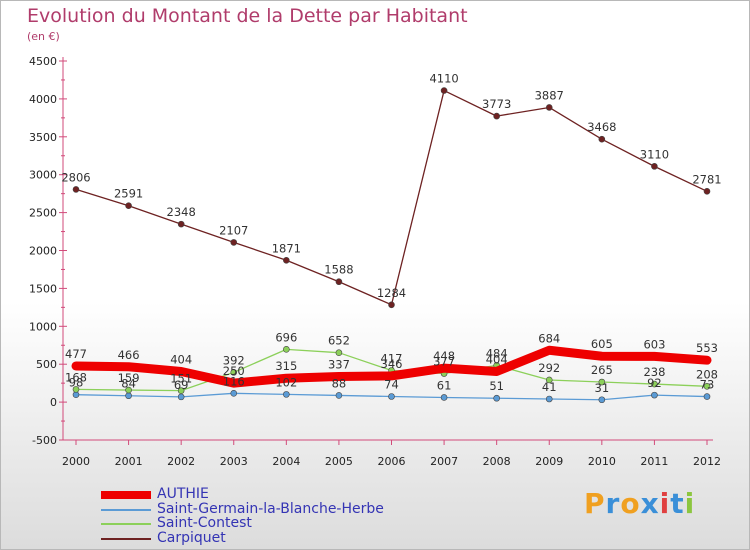 This screenshot has height=550, width=750. What do you see at coordinates (549, 368) in the screenshot?
I see `data-label: 292` at bounding box center [549, 368].